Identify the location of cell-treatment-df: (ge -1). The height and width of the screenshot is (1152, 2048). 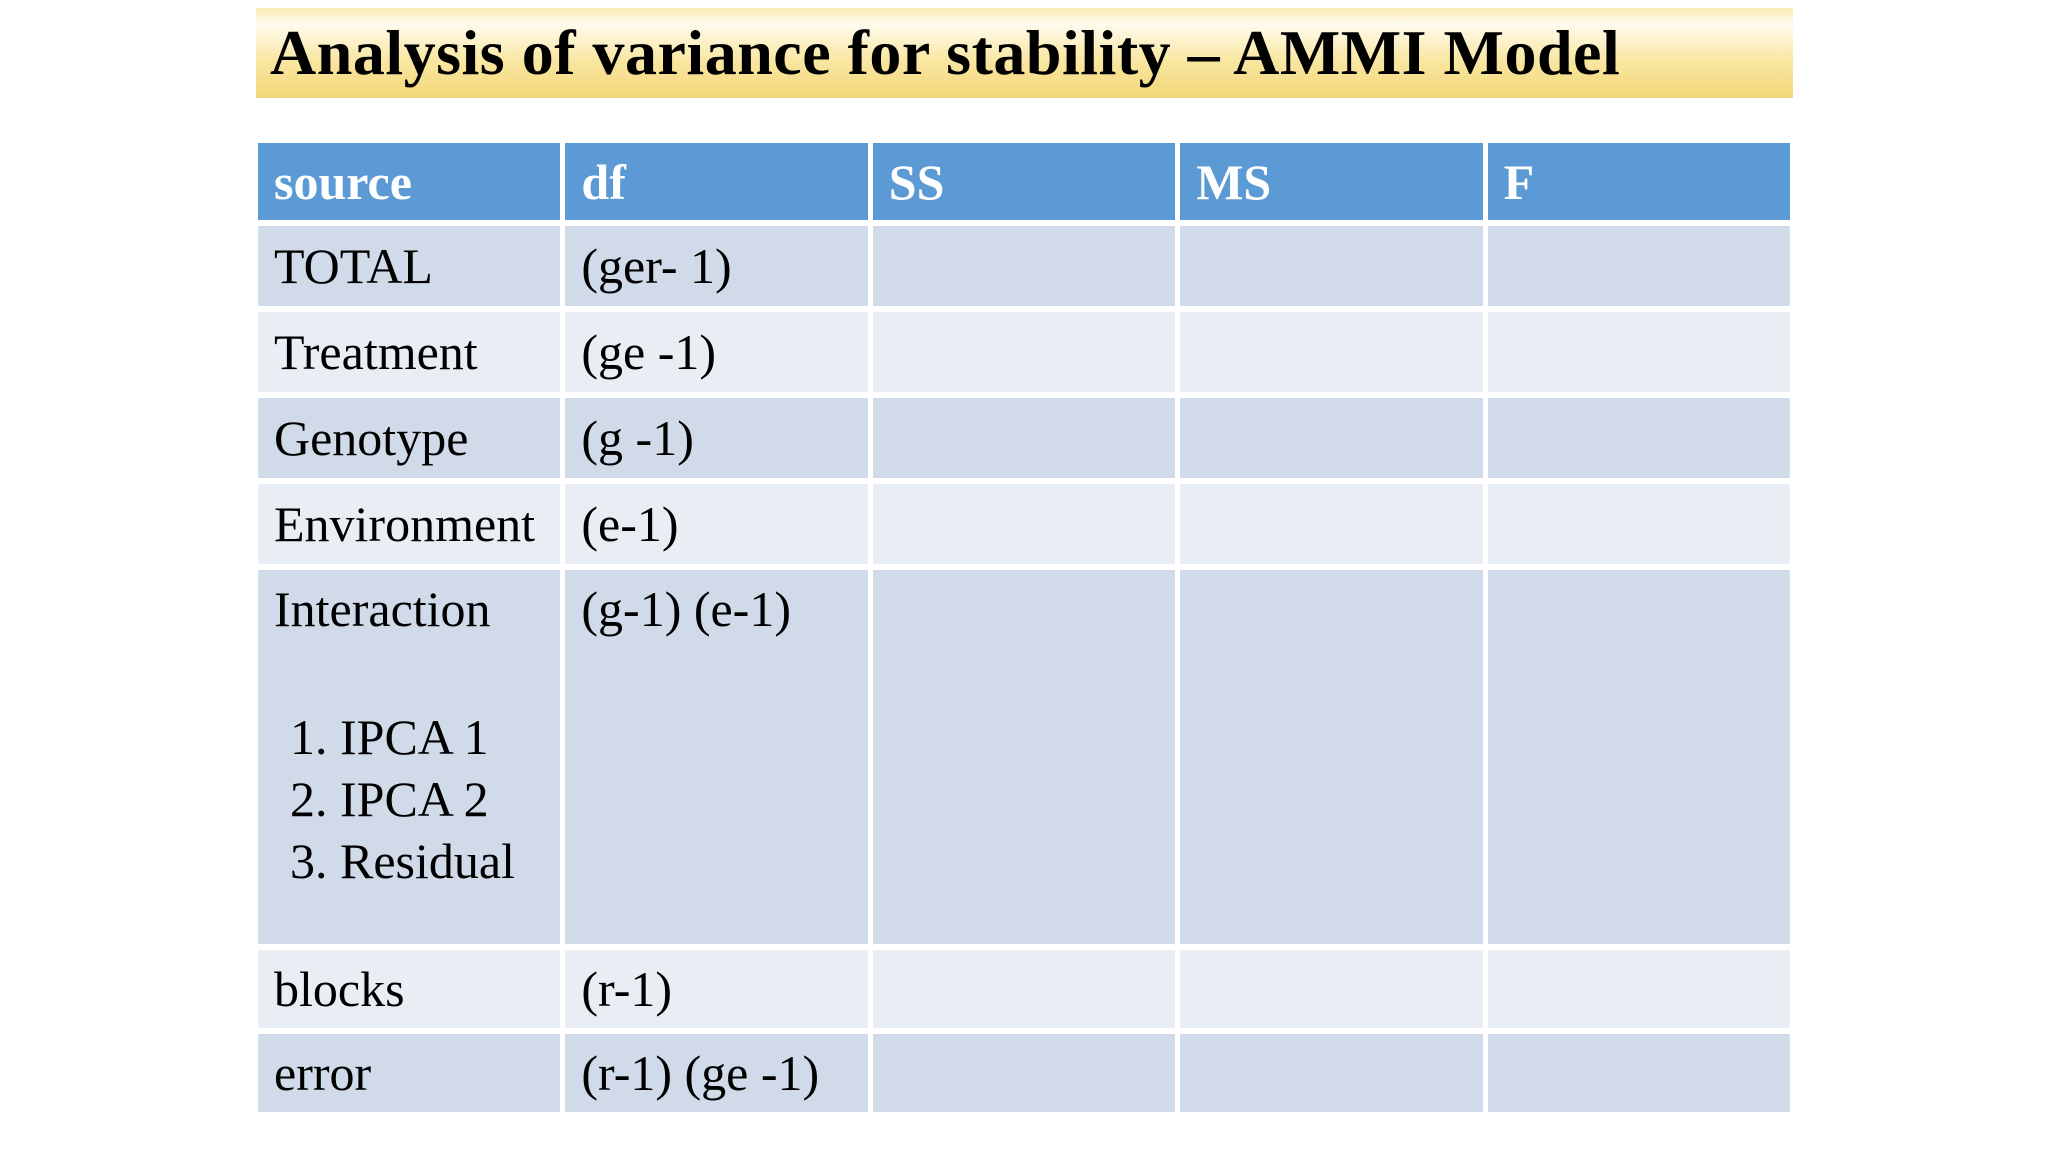
(716, 352).